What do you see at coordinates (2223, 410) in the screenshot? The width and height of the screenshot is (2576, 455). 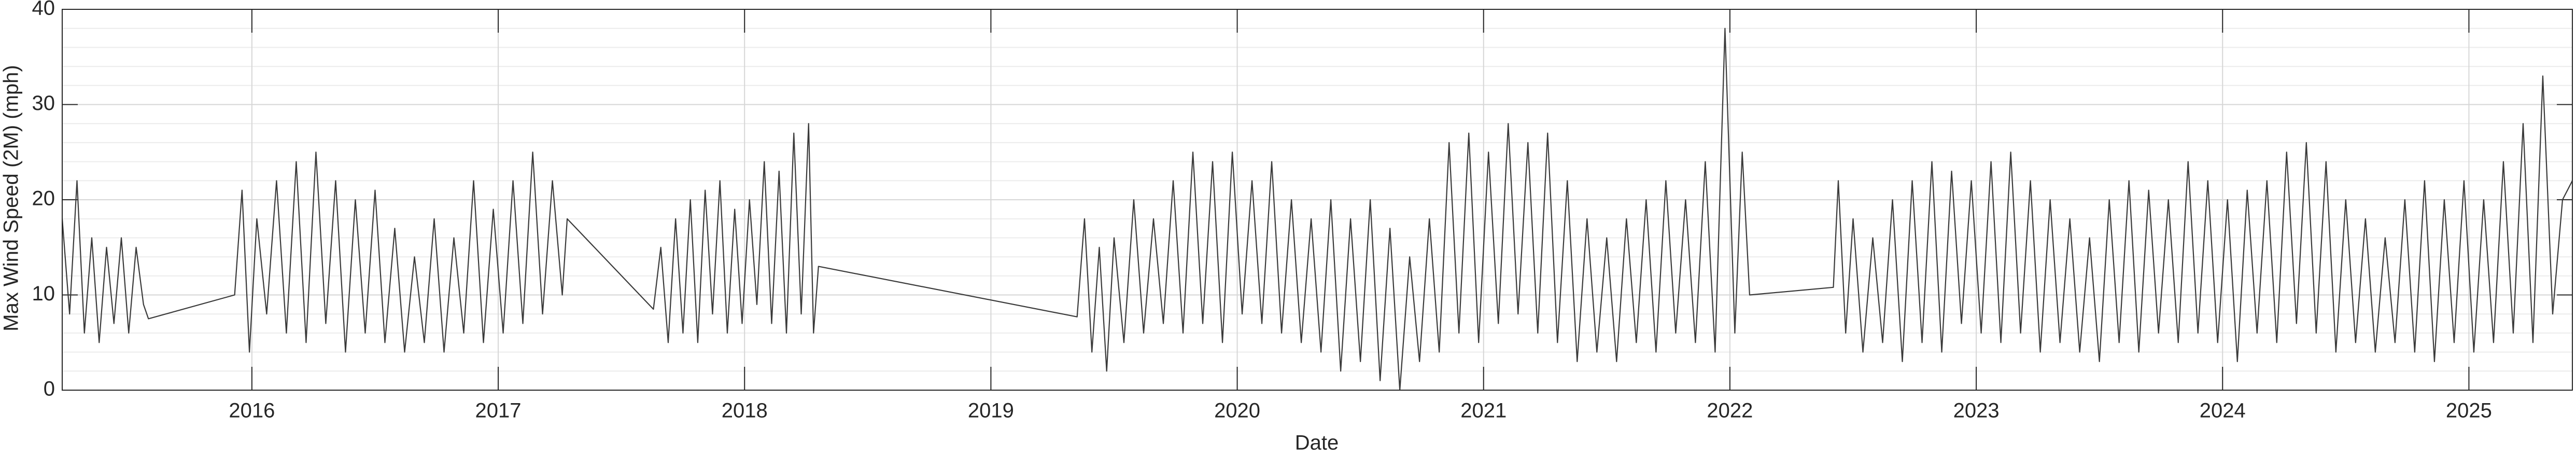 I see `x-tick-label: 2024` at bounding box center [2223, 410].